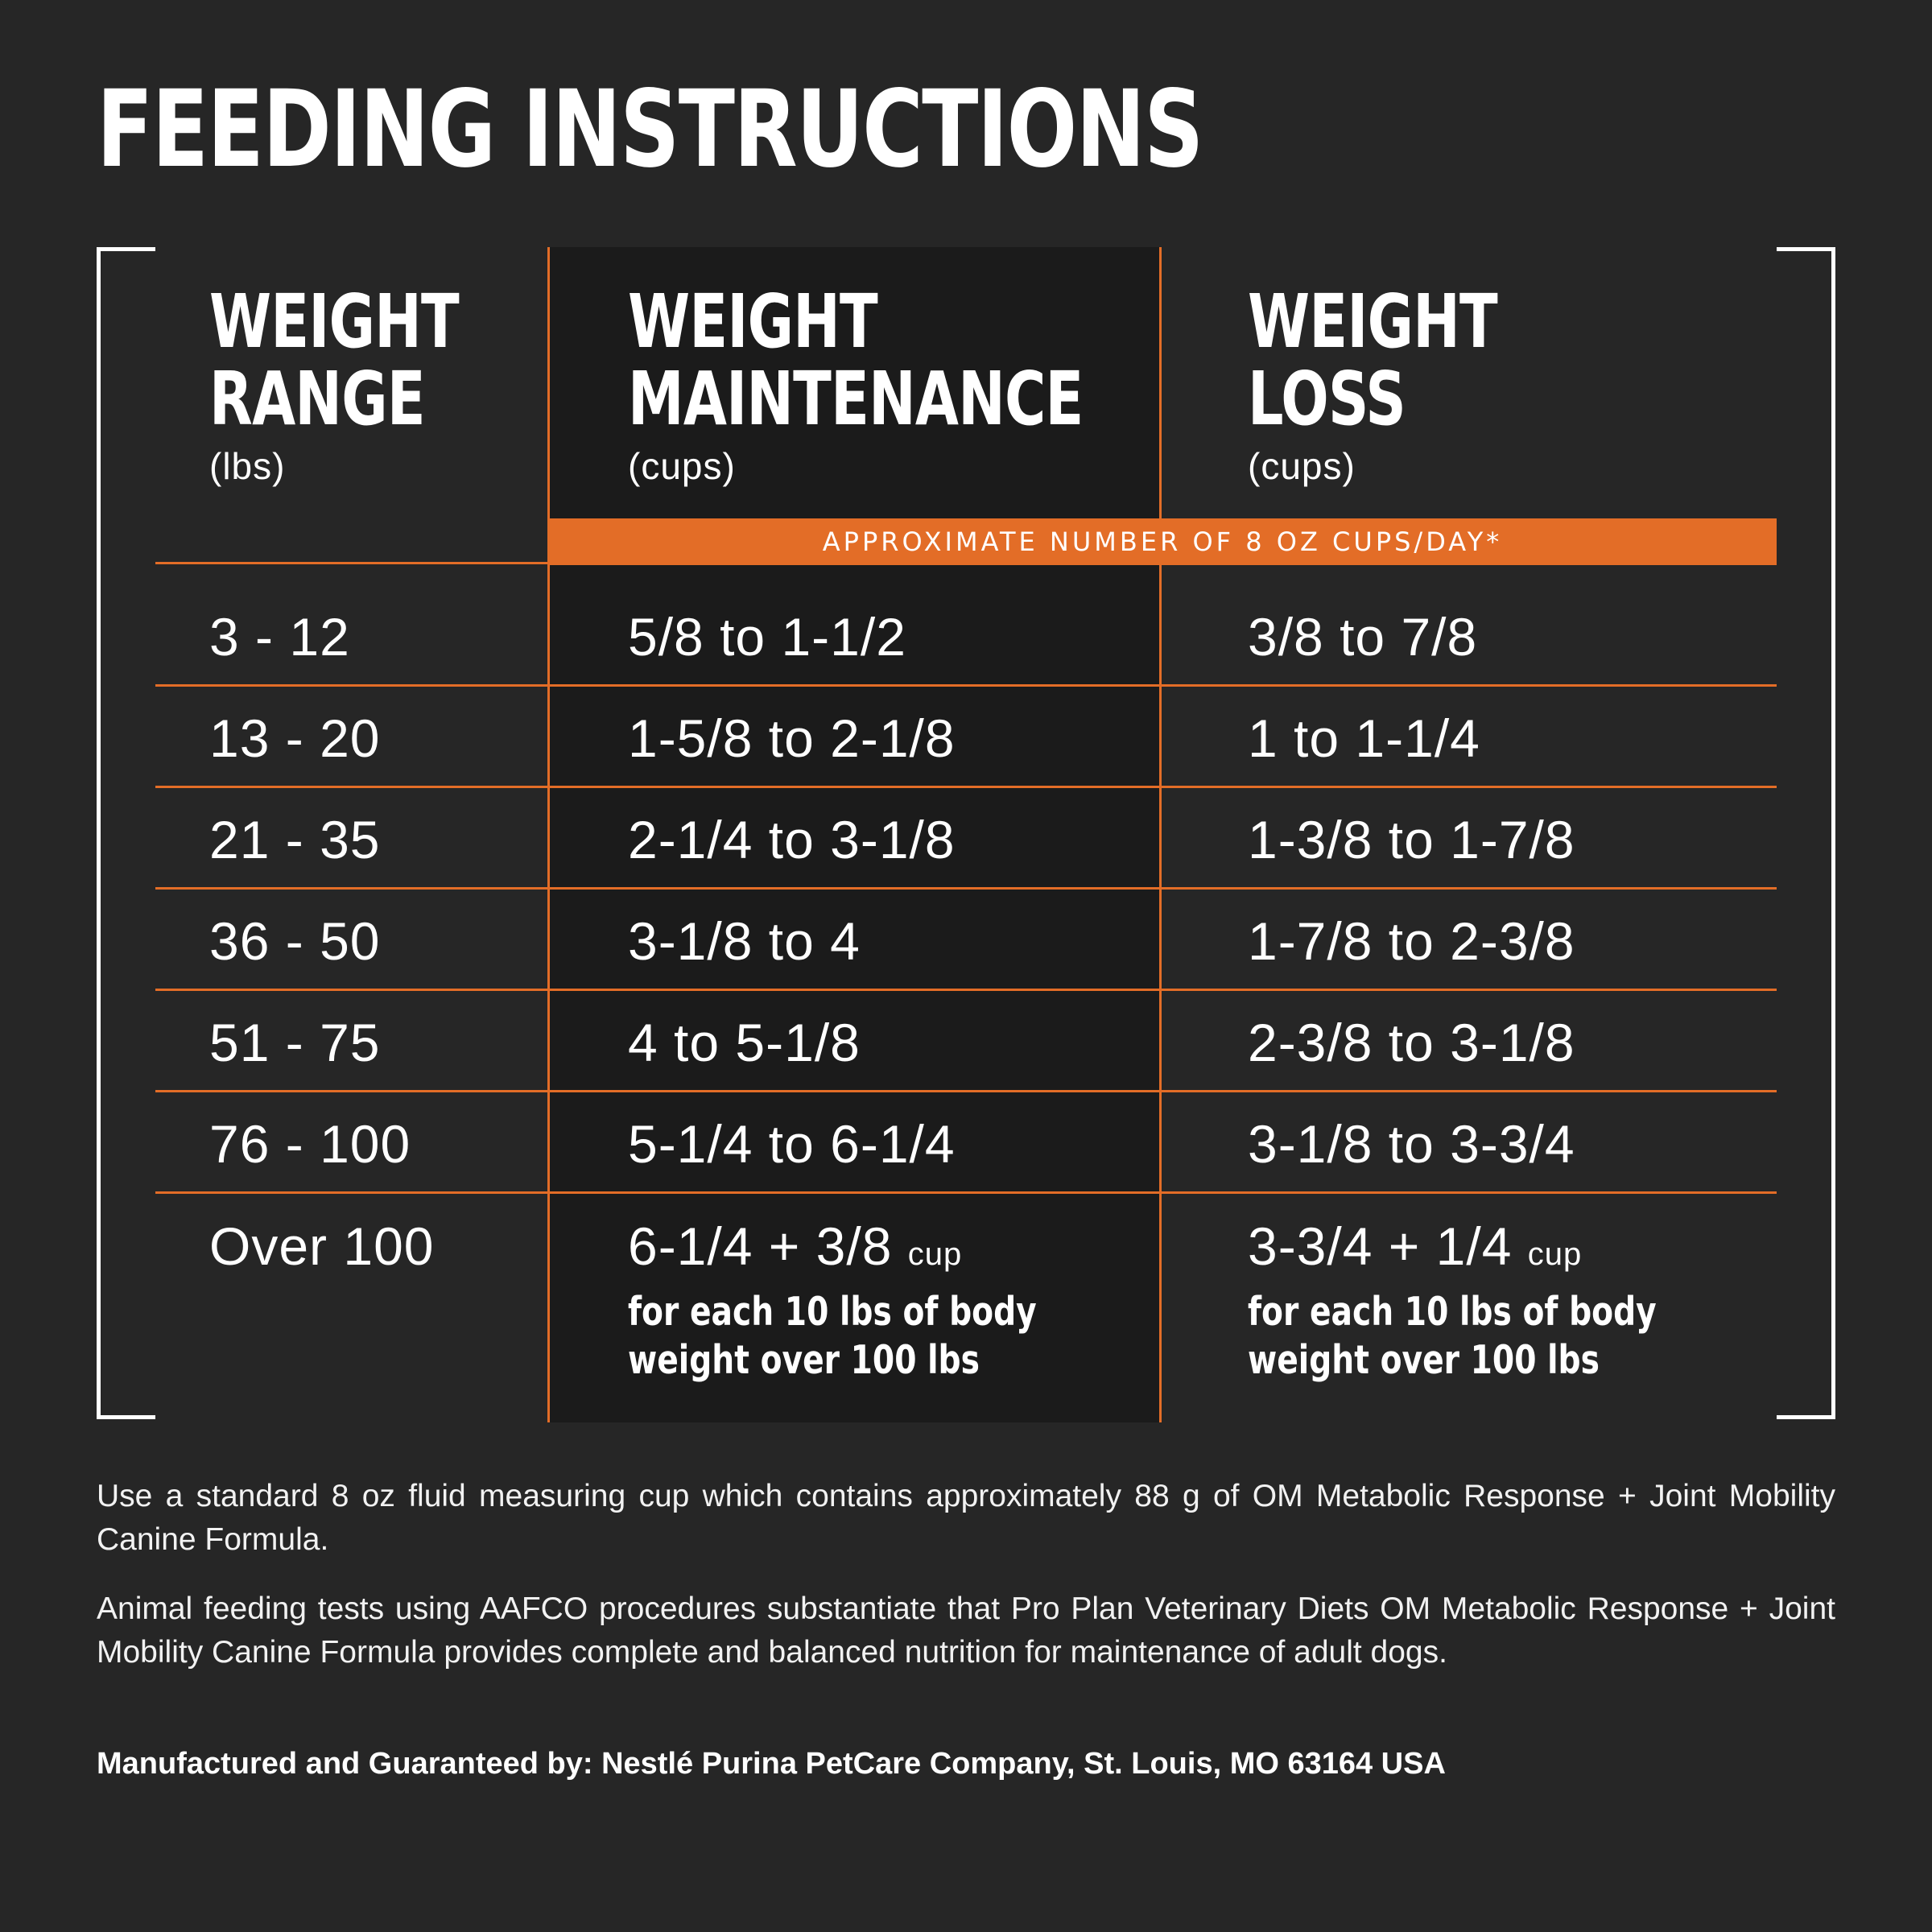 The image size is (1932, 1932). What do you see at coordinates (126, 833) in the screenshot?
I see `table-left-bracket` at bounding box center [126, 833].